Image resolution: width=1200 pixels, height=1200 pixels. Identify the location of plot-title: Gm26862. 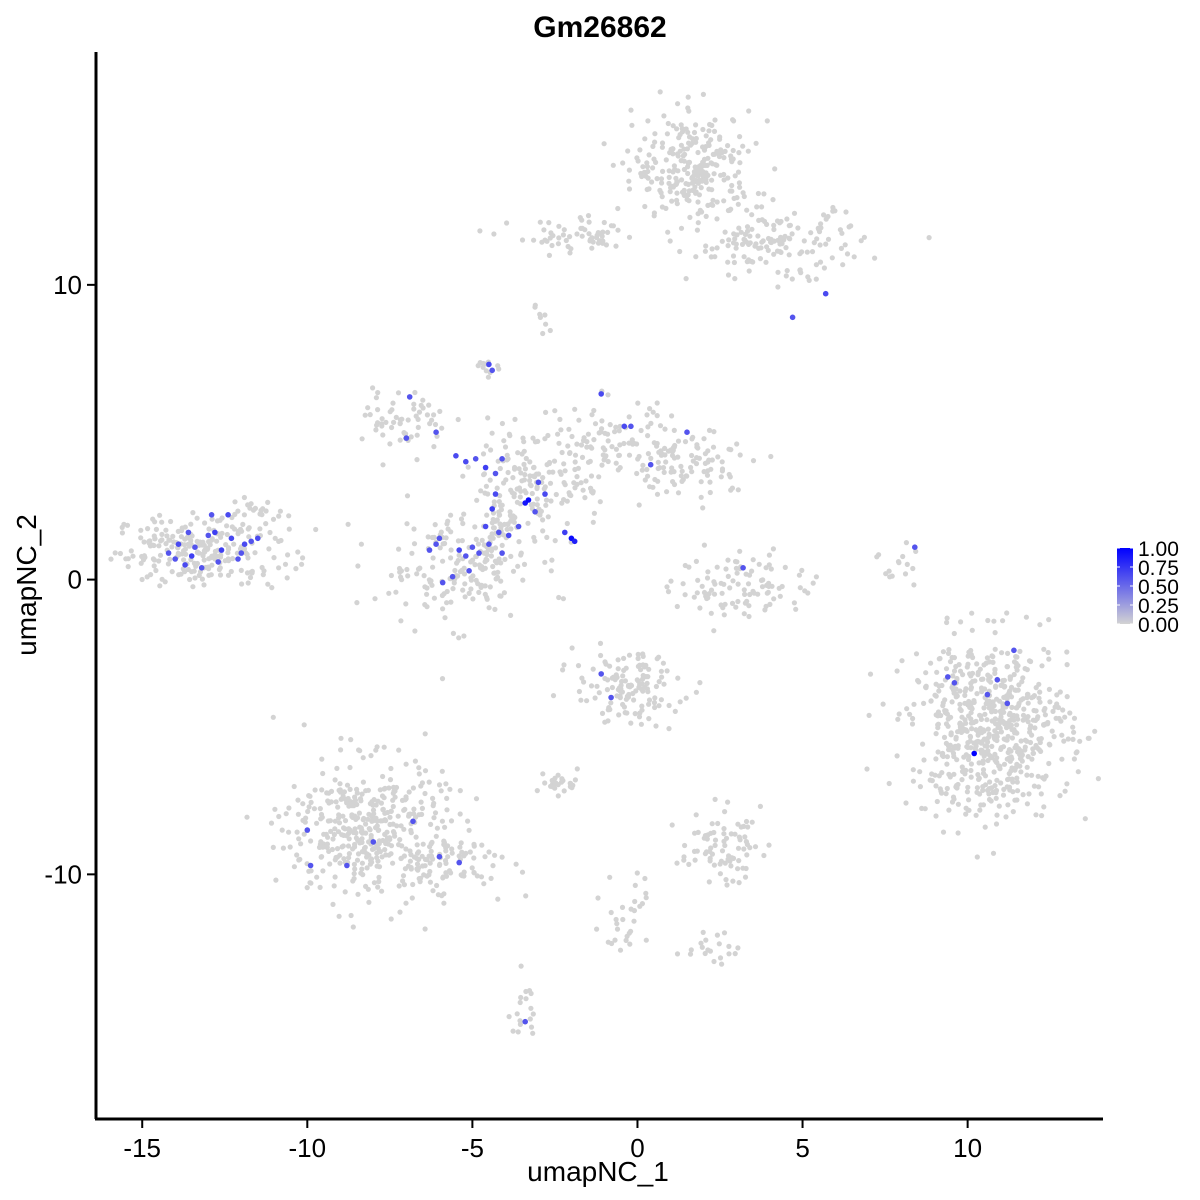
(599, 27).